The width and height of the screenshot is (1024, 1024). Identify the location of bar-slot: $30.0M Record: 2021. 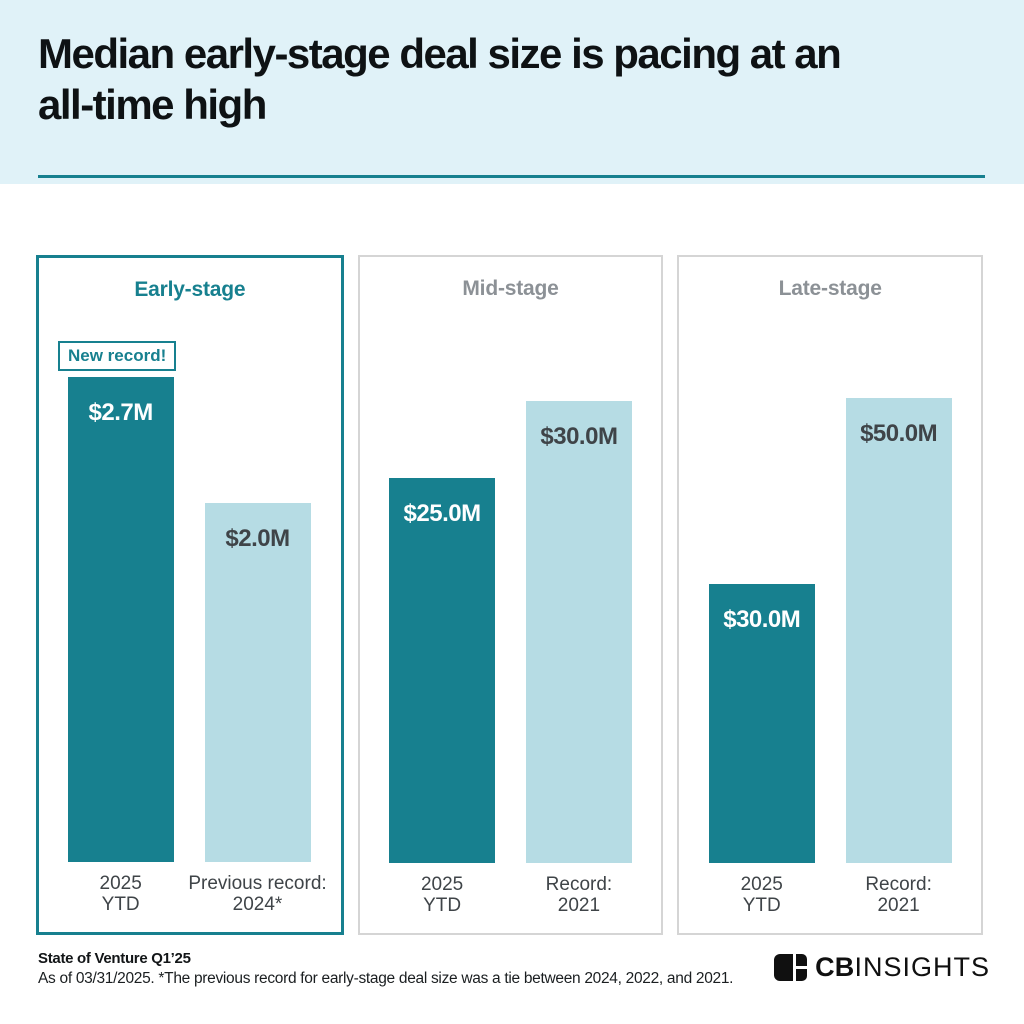
(579, 659).